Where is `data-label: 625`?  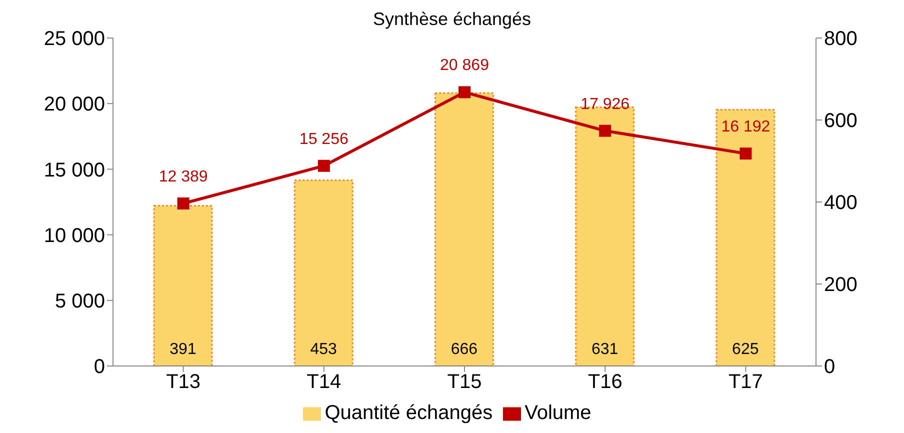 data-label: 625 is located at coordinates (745, 349).